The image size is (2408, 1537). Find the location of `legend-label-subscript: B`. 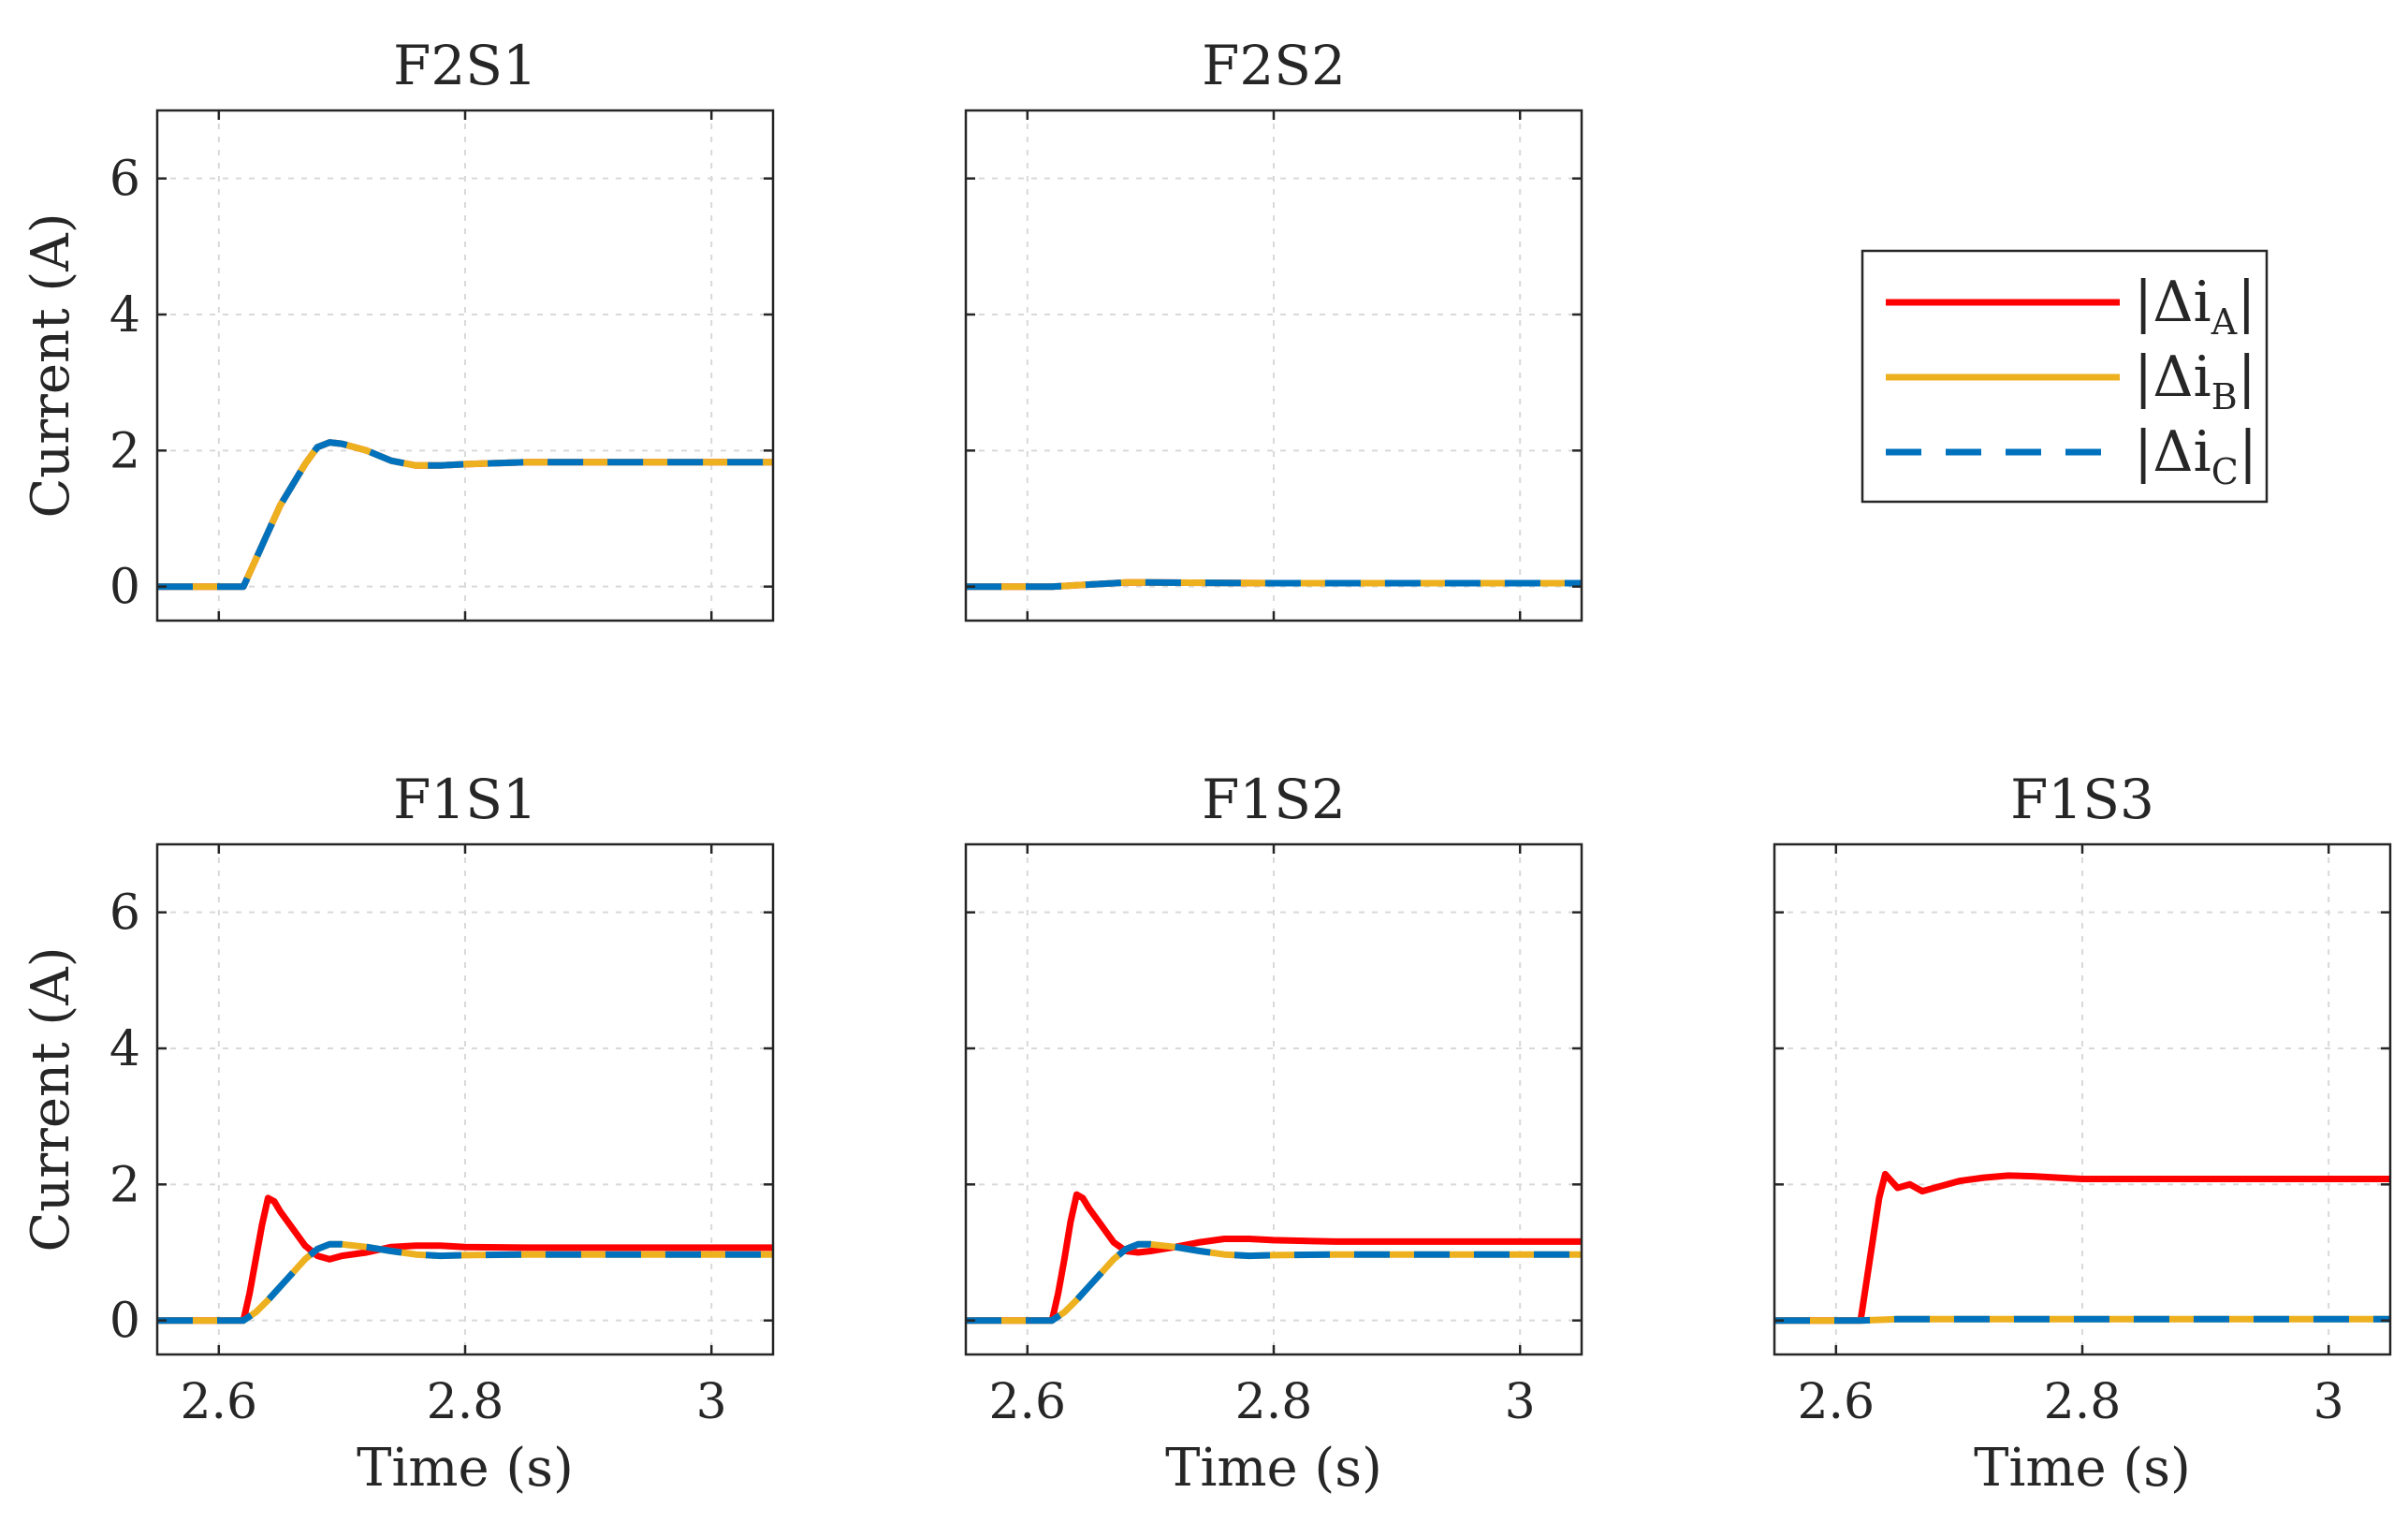

legend-label-subscript: B is located at coordinates (2224, 396).